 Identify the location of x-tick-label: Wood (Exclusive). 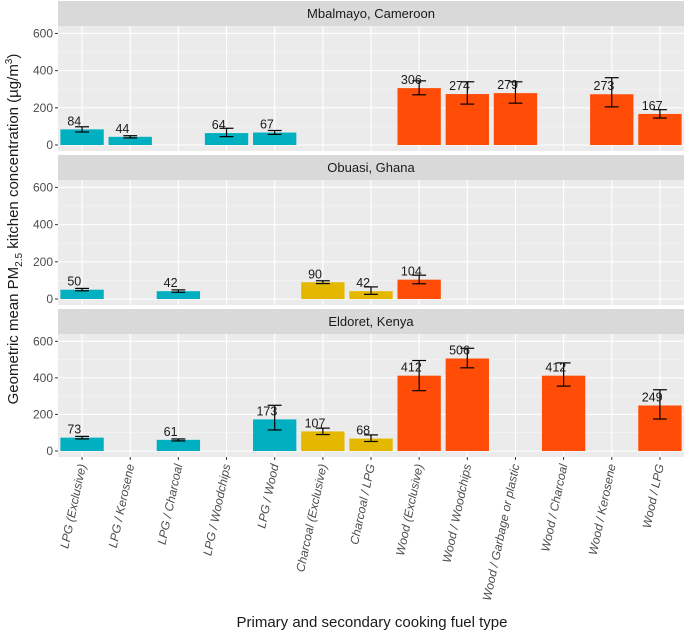
(409, 510).